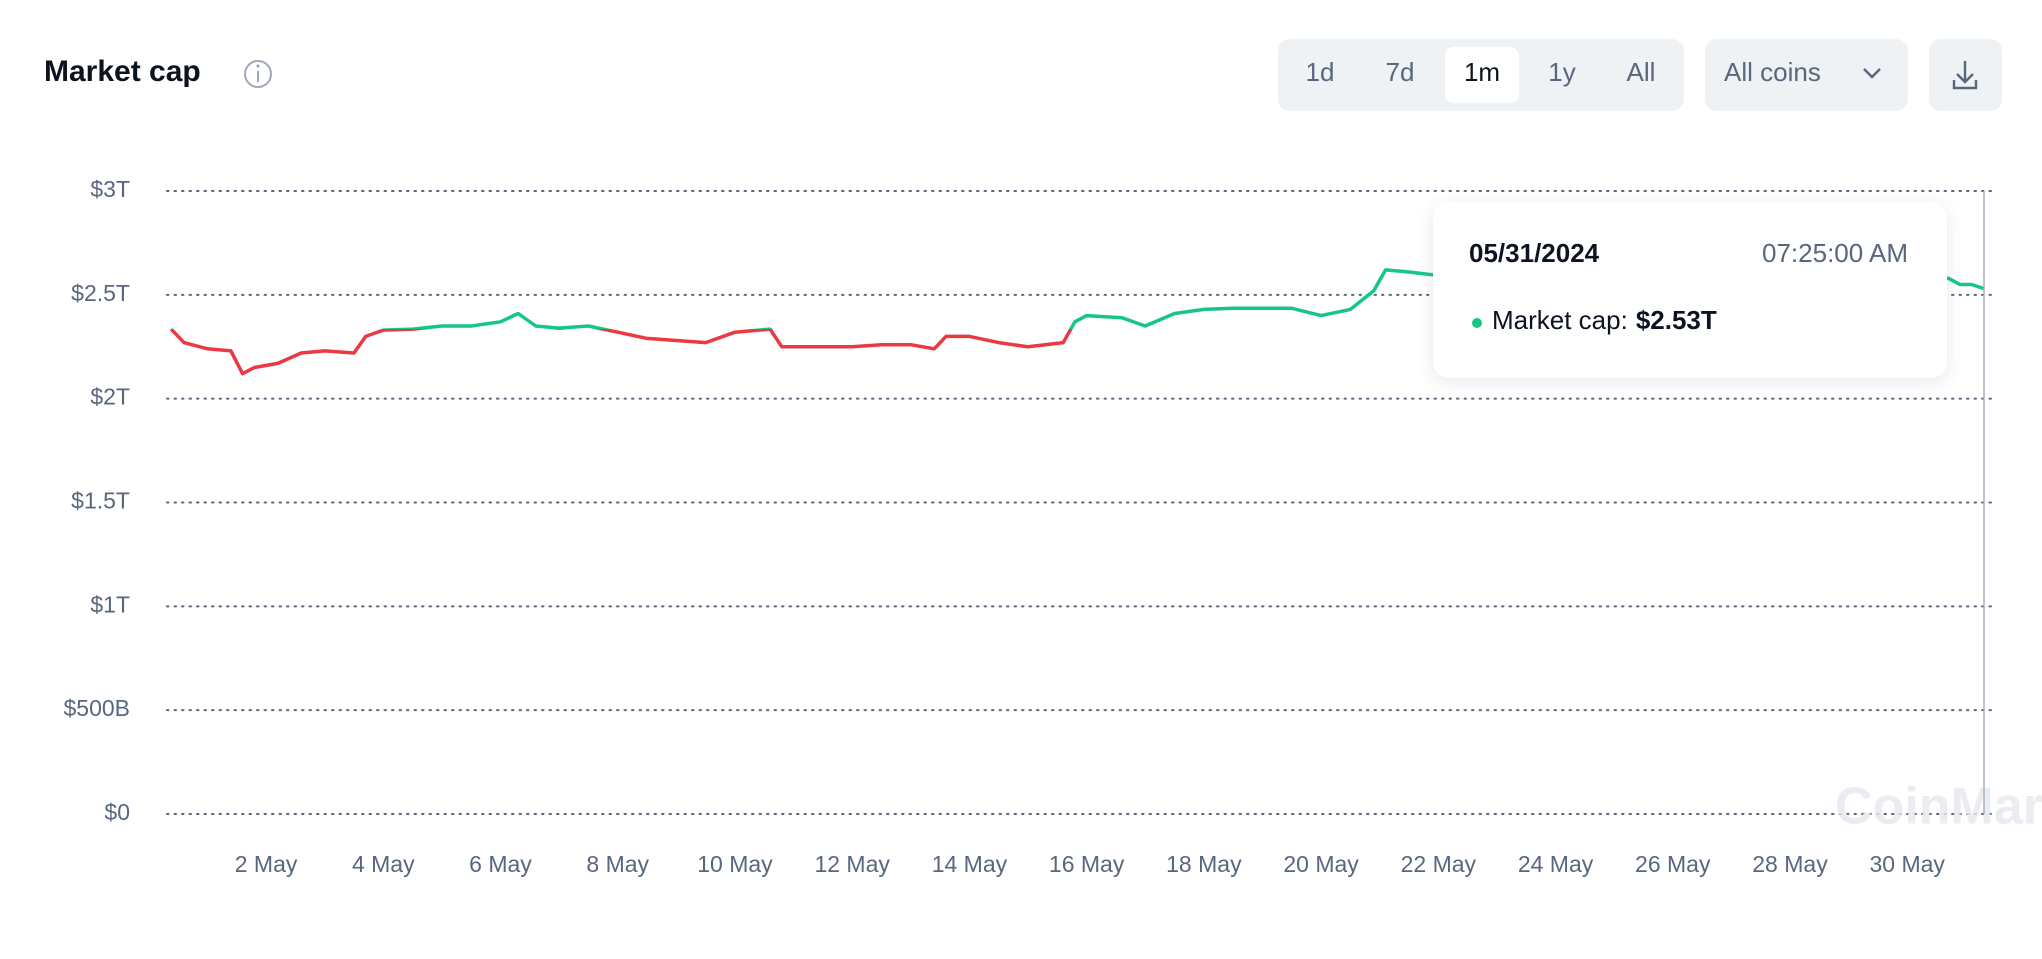 The height and width of the screenshot is (959, 2042). What do you see at coordinates (1561, 72) in the screenshot?
I see `range-button: 1y` at bounding box center [1561, 72].